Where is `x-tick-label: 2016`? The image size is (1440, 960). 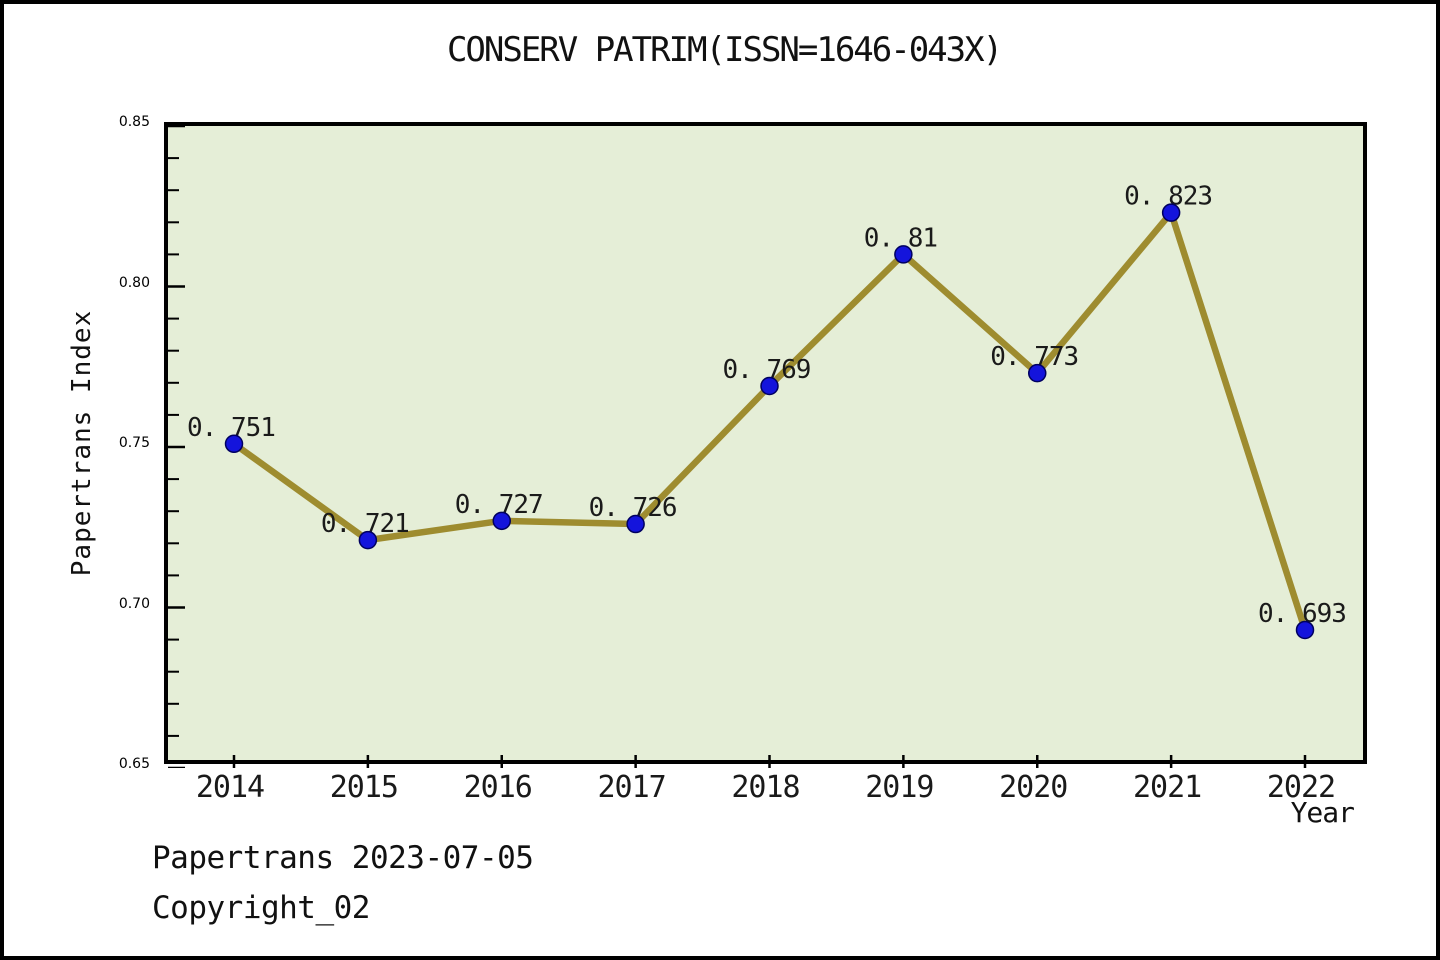 x-tick-label: 2016 is located at coordinates (498, 787).